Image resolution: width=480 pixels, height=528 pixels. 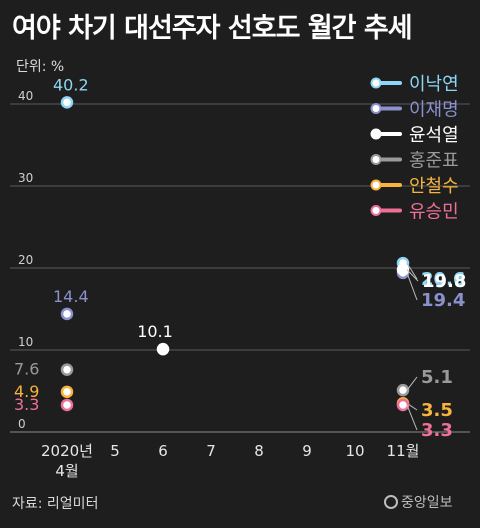 What do you see at coordinates (434, 84) in the screenshot?
I see `legend-label: 이낙연` at bounding box center [434, 84].